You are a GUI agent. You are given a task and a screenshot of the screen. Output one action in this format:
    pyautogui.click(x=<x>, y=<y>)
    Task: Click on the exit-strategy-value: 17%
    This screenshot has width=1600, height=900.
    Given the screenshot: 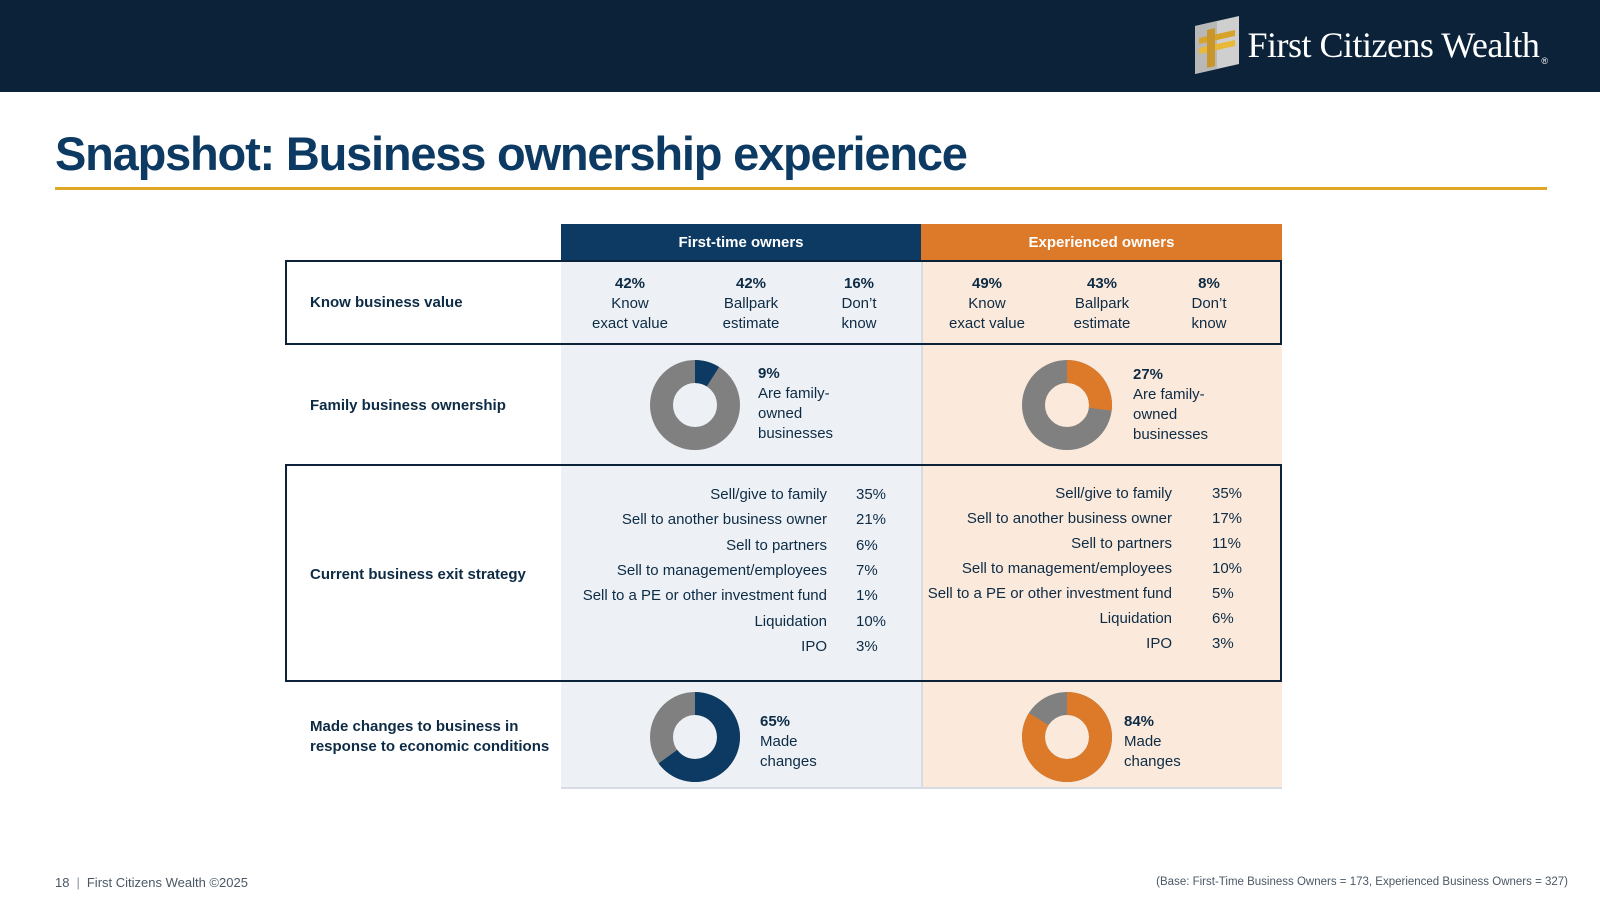 What is the action you would take?
    pyautogui.click(x=1227, y=518)
    